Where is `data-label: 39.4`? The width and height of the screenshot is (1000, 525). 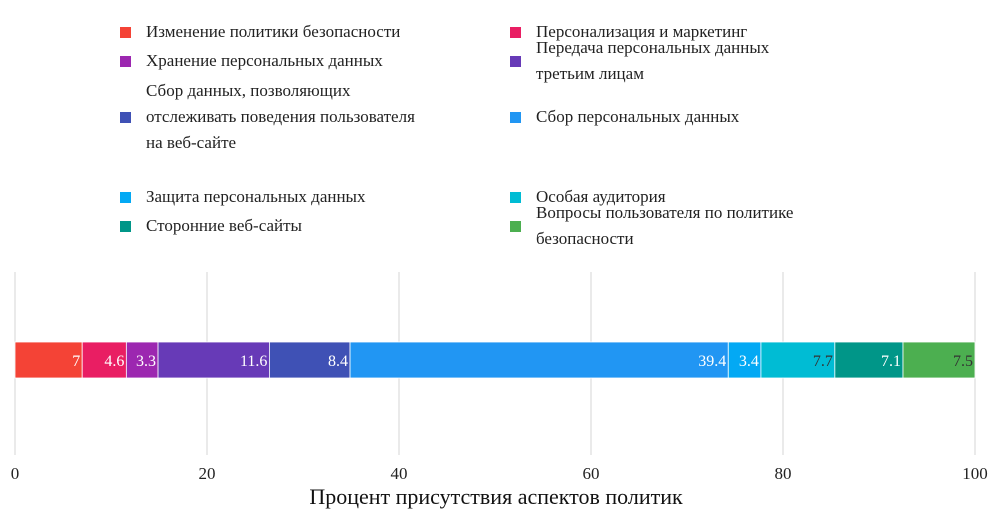 data-label: 39.4 is located at coordinates (712, 361).